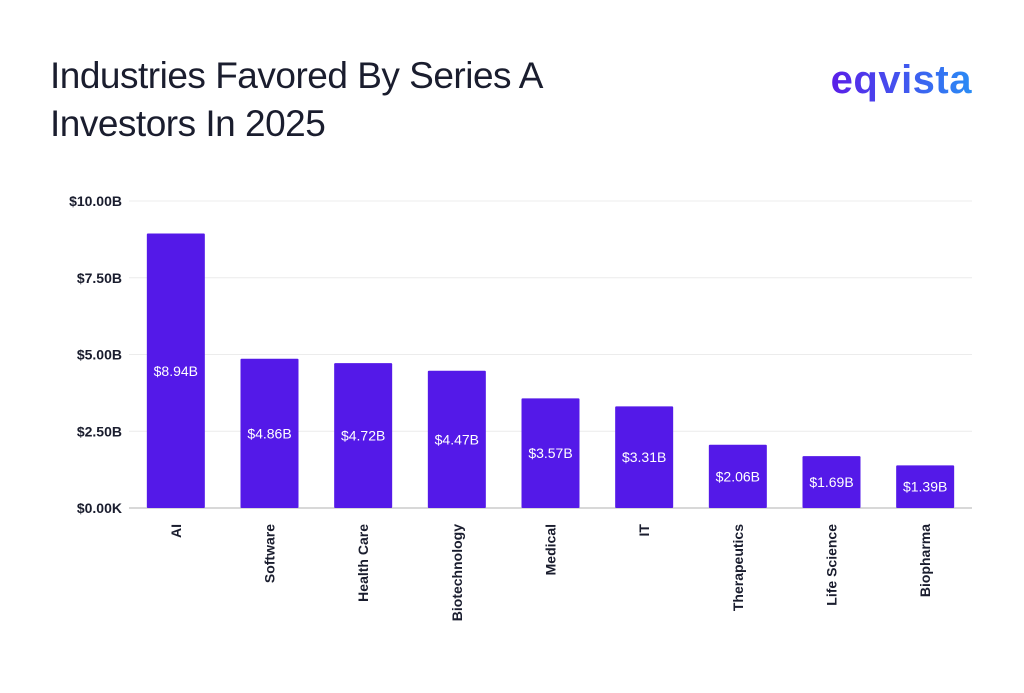 The width and height of the screenshot is (1024, 693). I want to click on data-label: $1.39B, so click(925, 487).